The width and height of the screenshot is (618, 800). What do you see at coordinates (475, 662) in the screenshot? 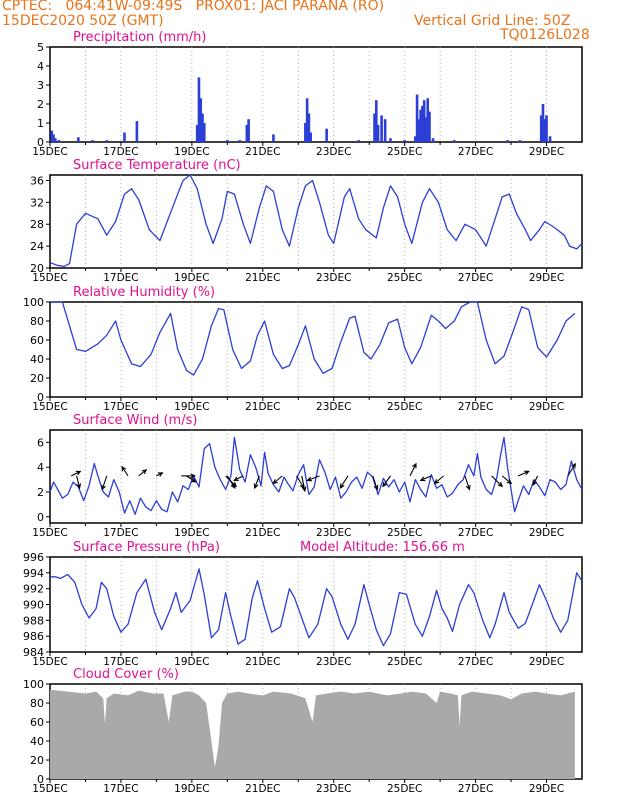
I see `pressure-xtick-label: 27DEC` at bounding box center [475, 662].